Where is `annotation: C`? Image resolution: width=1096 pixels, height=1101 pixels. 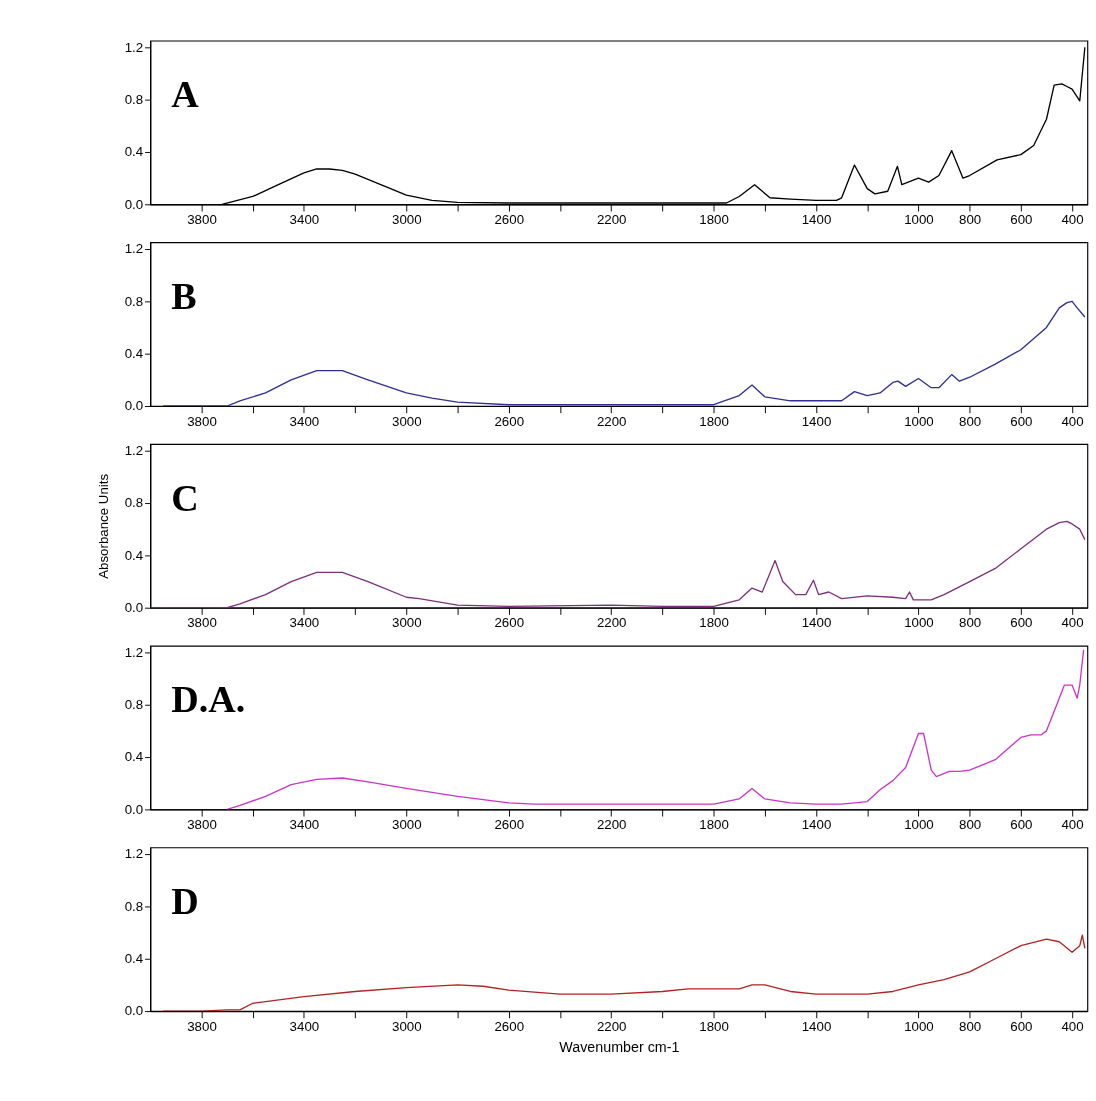 annotation: C is located at coordinates (185, 497).